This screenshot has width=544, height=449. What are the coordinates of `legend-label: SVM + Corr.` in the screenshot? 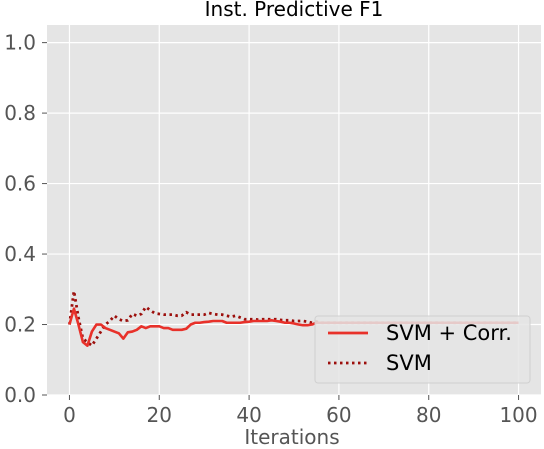 It's located at (449, 333).